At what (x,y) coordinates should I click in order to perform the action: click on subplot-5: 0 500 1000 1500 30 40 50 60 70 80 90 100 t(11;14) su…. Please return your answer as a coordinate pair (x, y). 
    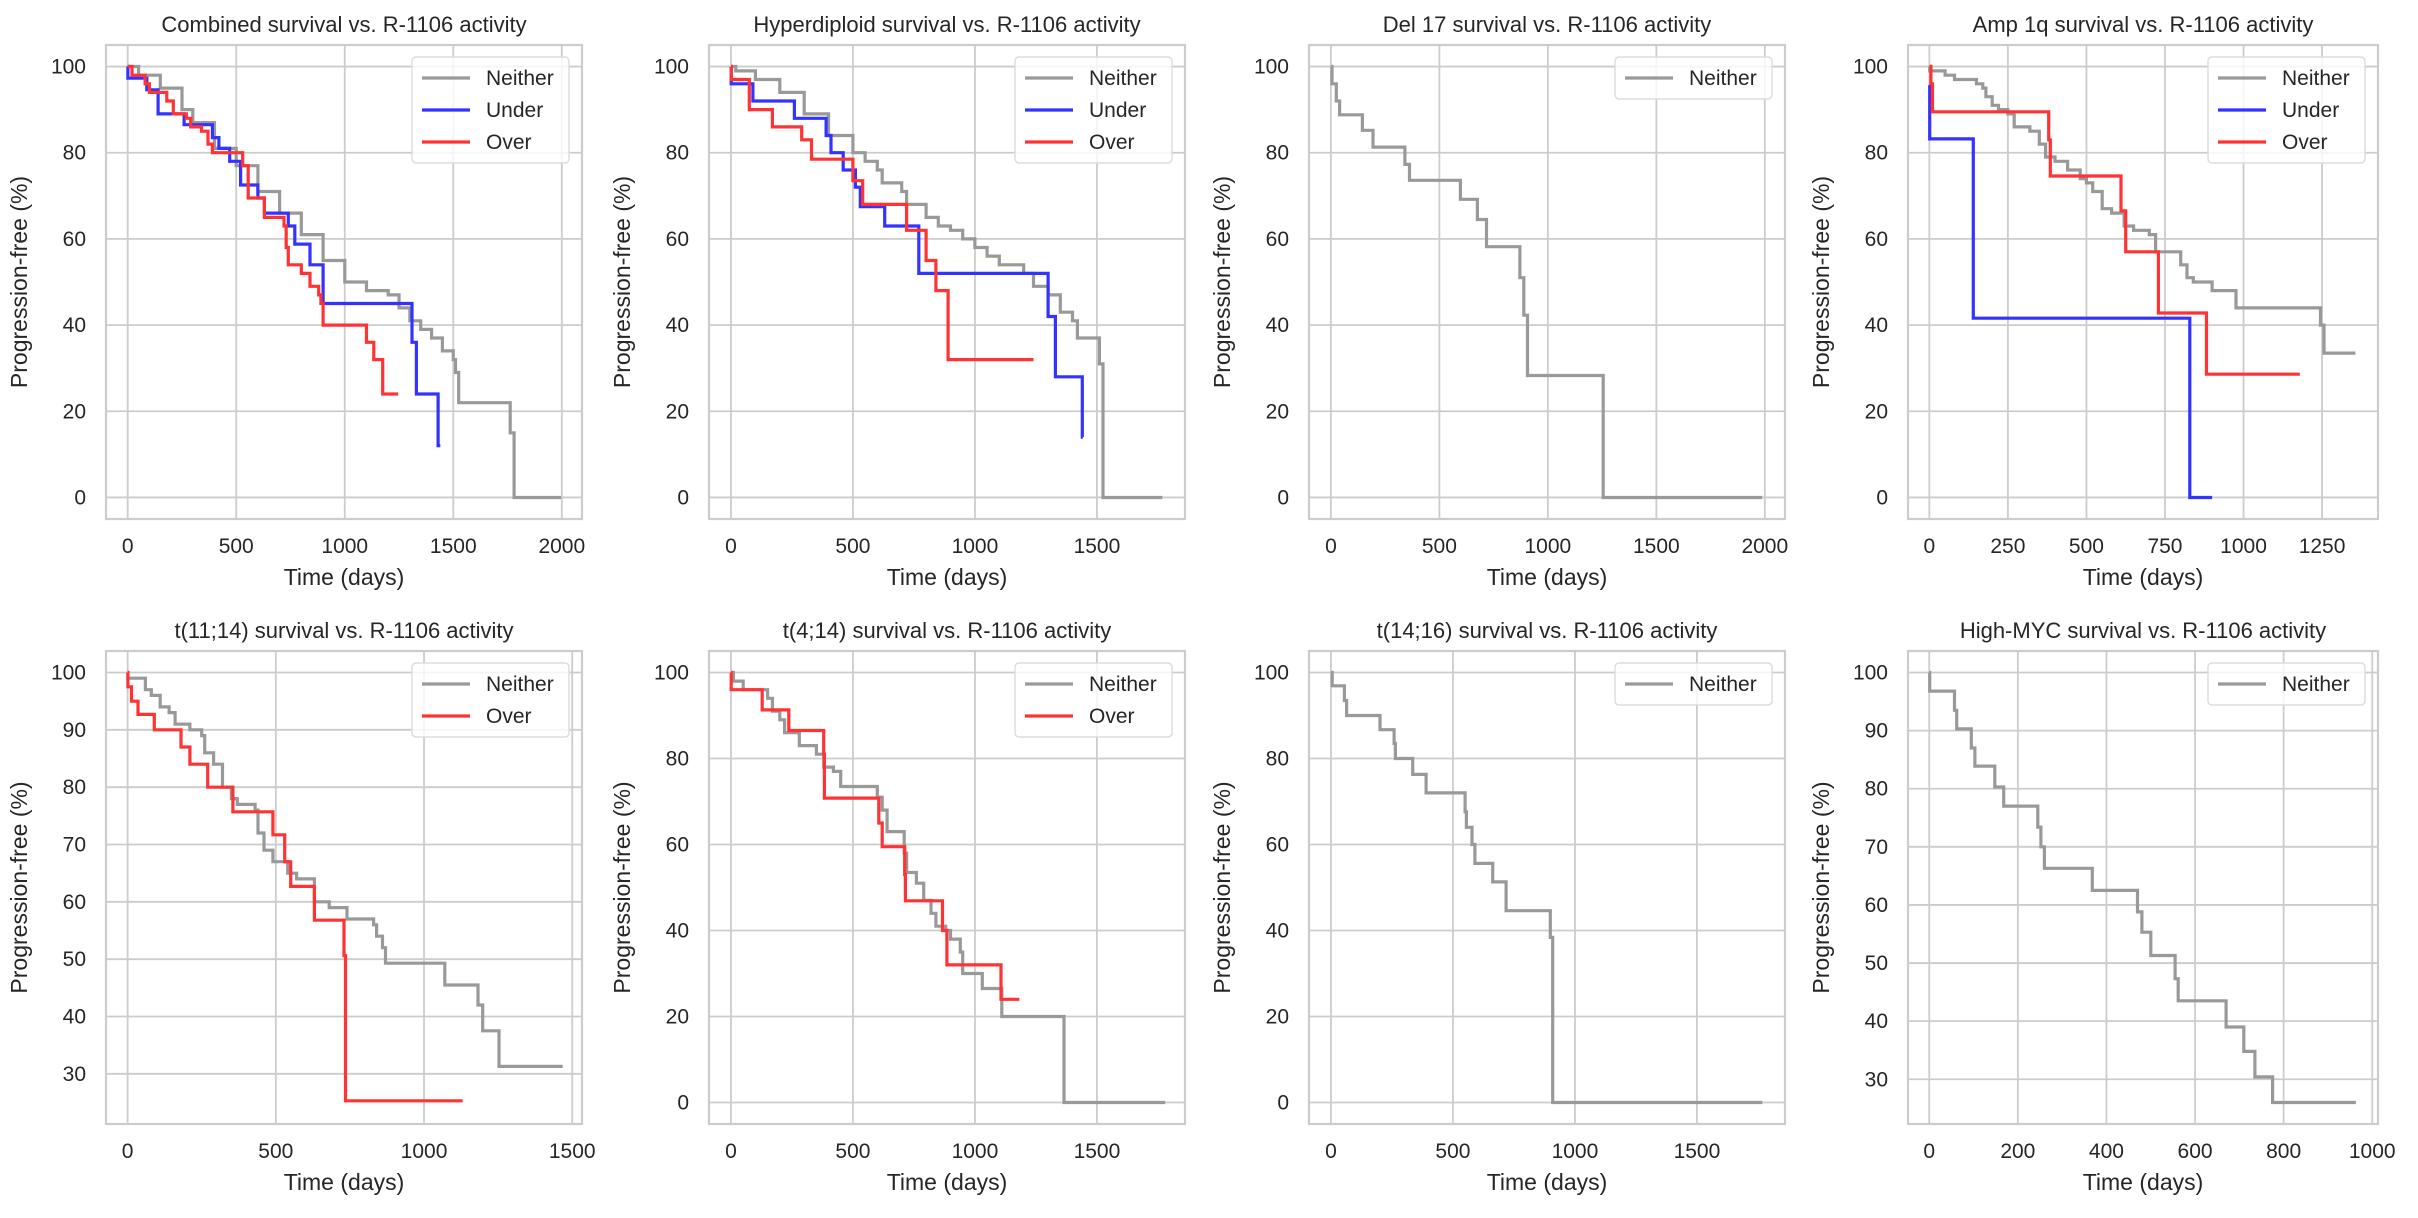
    Looking at the image, I should click on (301, 906).